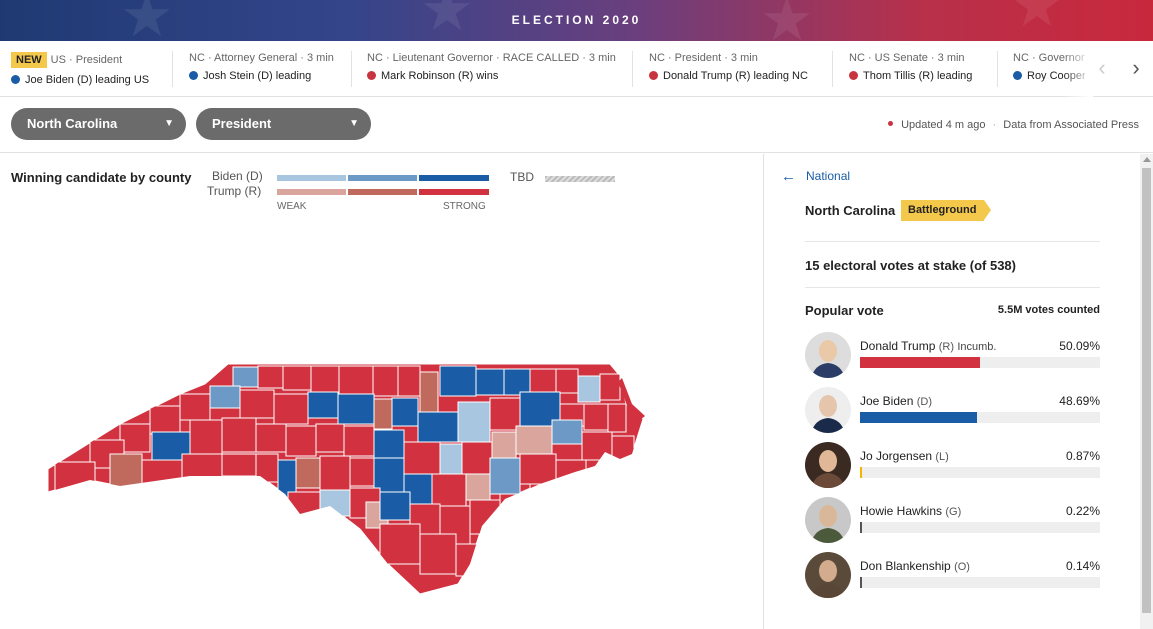 Image resolution: width=1153 pixels, height=629 pixels. What do you see at coordinates (788, 176) in the screenshot?
I see `arrow-left-icon: ←` at bounding box center [788, 176].